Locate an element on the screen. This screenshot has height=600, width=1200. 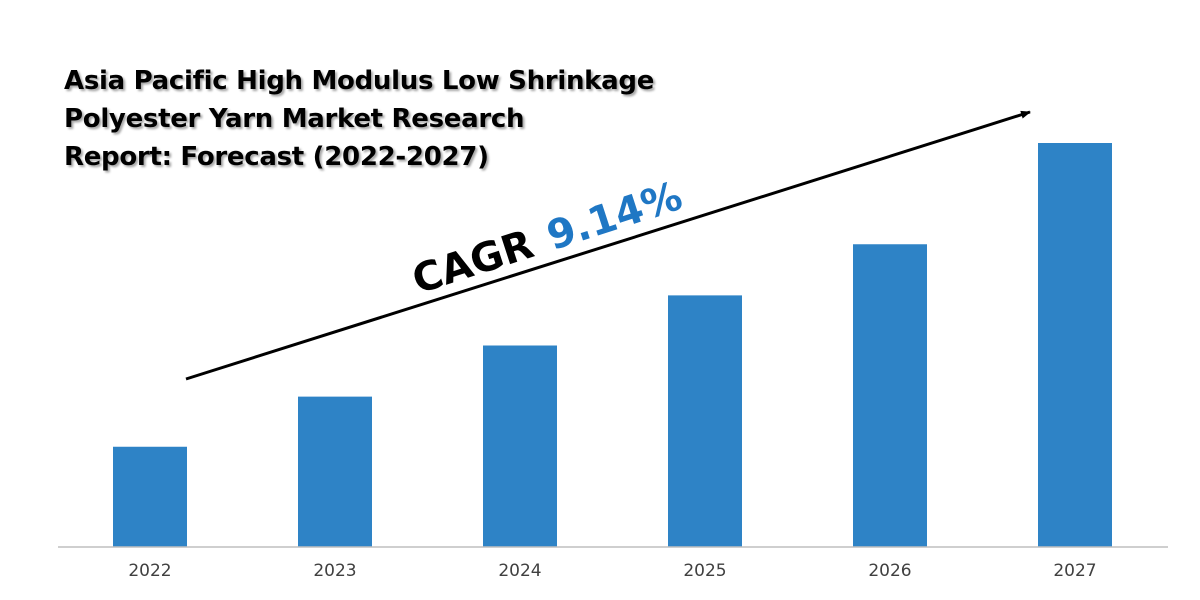
x-tick-label-2022: 2022 is located at coordinates (149, 571).